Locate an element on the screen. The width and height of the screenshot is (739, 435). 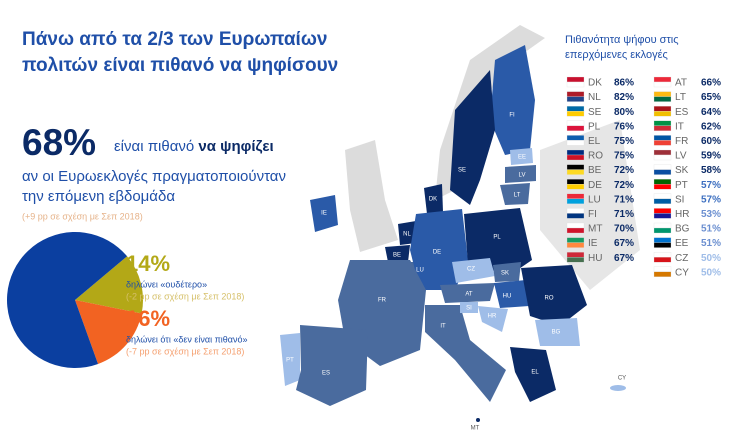
country-code: IE is located at coordinates (593, 243).